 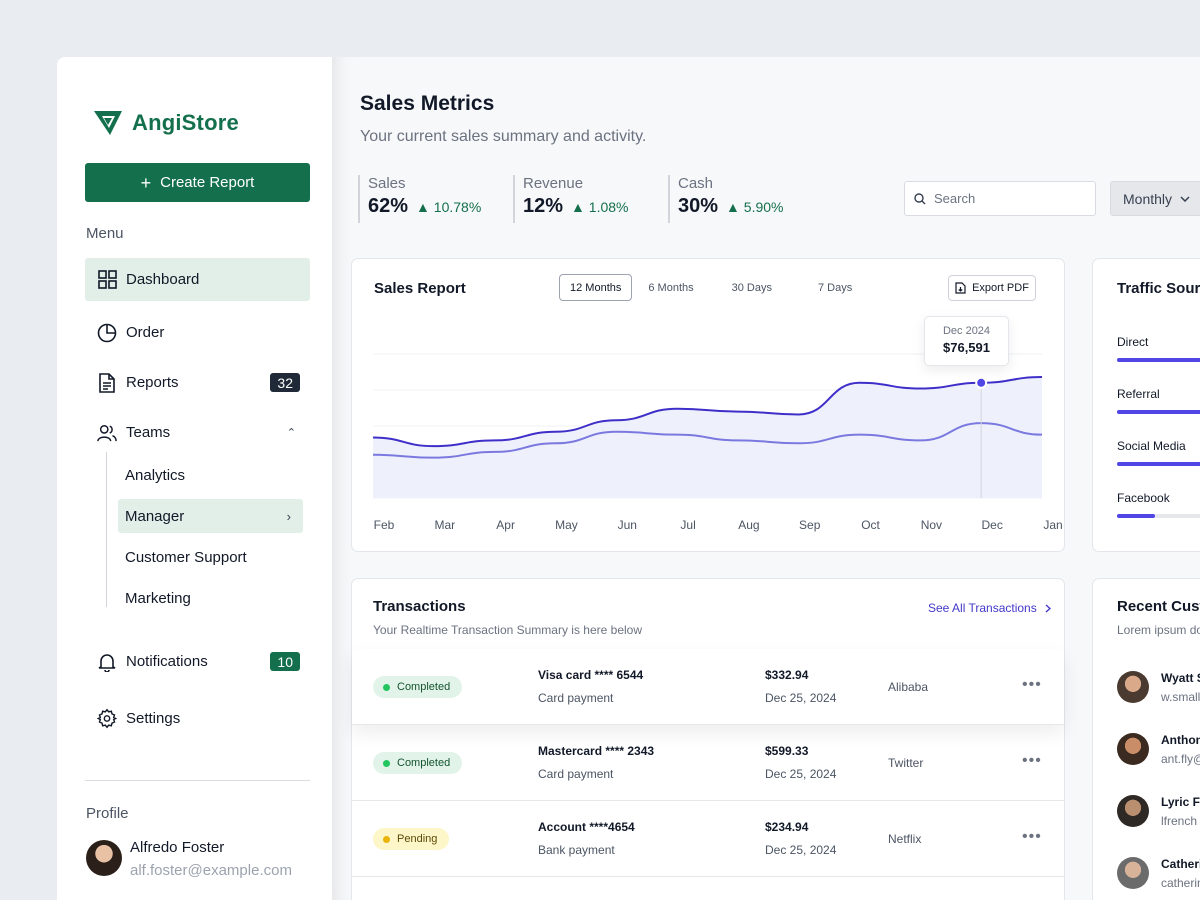 I want to click on metric-label: Sales, so click(x=387, y=183).